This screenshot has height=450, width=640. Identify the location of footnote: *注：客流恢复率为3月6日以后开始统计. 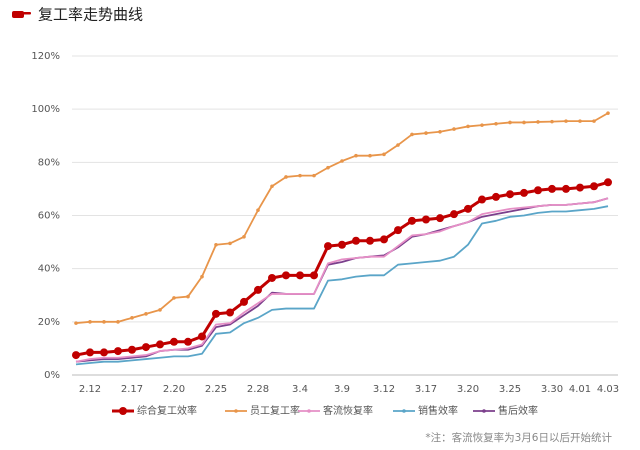
(518, 437).